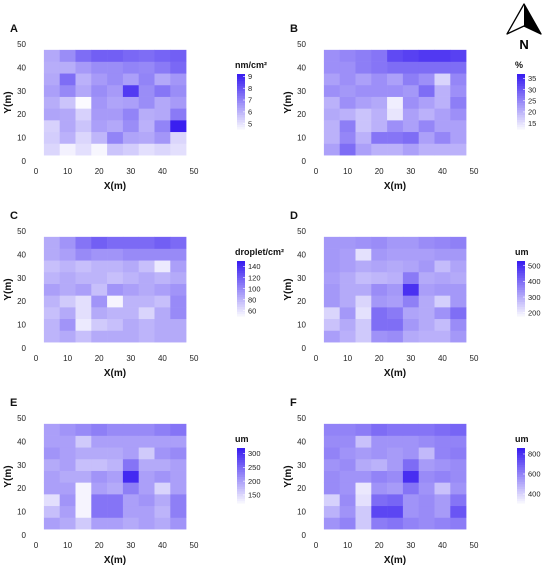 The image size is (550, 568). I want to click on legend-tick-label: 800, so click(534, 454).